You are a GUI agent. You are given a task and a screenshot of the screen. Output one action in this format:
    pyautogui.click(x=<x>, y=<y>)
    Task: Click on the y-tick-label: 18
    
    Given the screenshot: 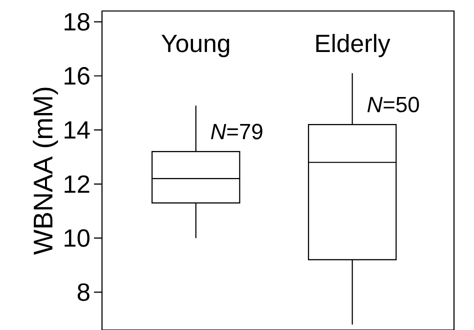 What is the action you would take?
    pyautogui.click(x=77, y=21)
    